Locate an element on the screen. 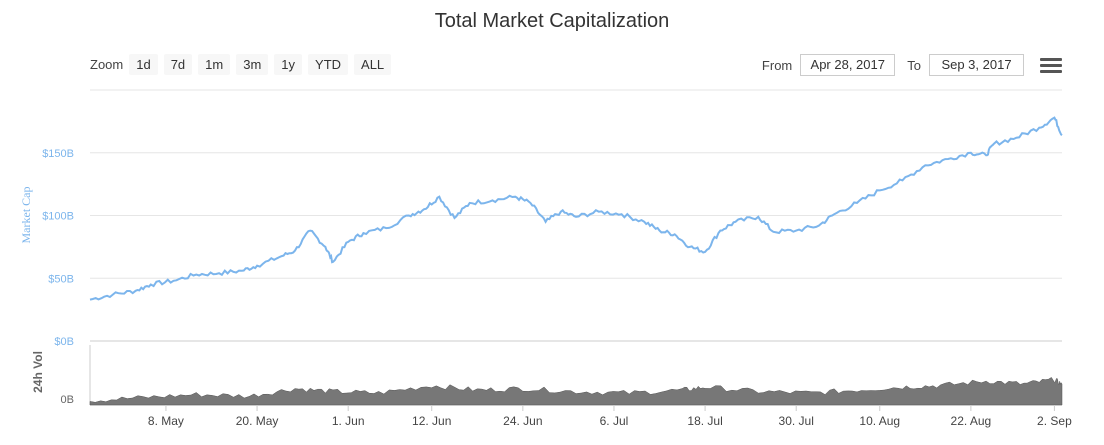 The image size is (1104, 445). to-label: To is located at coordinates (914, 65).